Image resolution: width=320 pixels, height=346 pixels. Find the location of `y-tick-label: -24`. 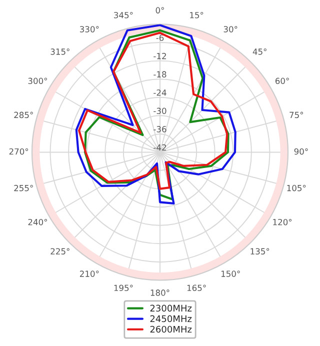

y-tick-label: -24 is located at coordinates (160, 92).